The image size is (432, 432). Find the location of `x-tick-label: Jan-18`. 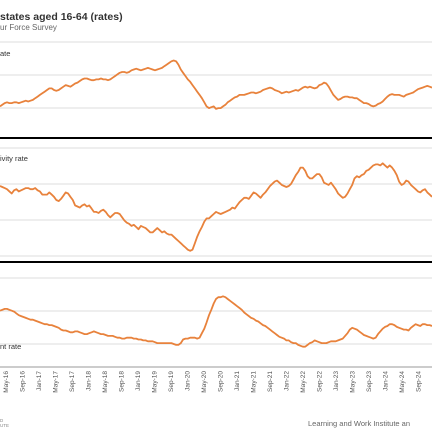

x-tick-label: Jan-18 is located at coordinates (89, 381).